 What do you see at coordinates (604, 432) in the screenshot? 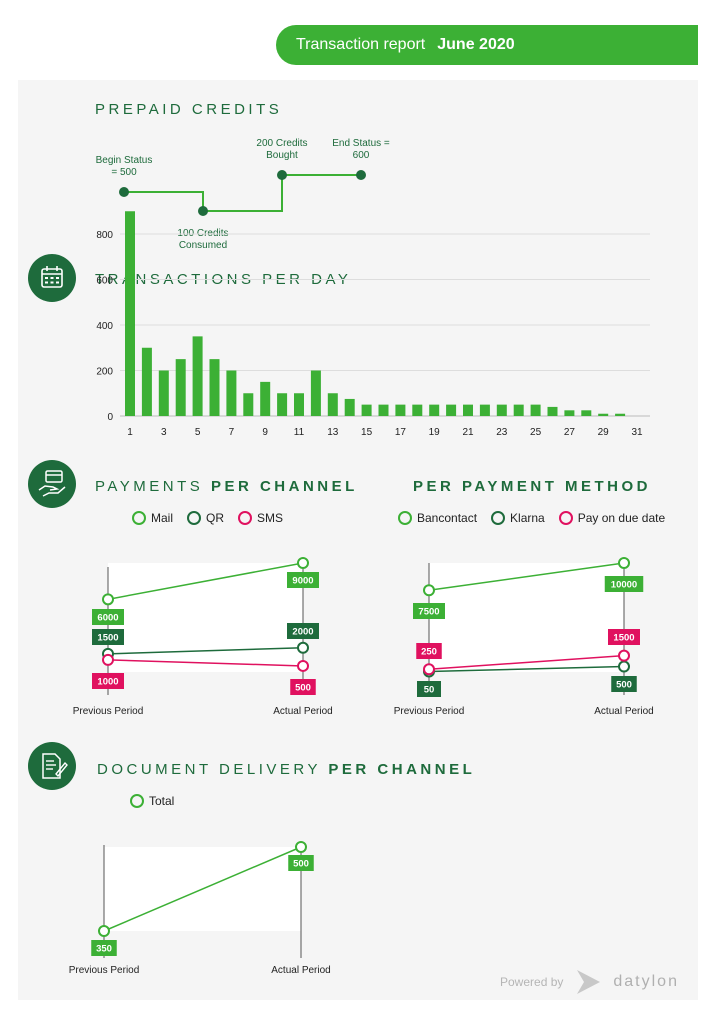
I see `x-tick-label: 29` at bounding box center [604, 432].